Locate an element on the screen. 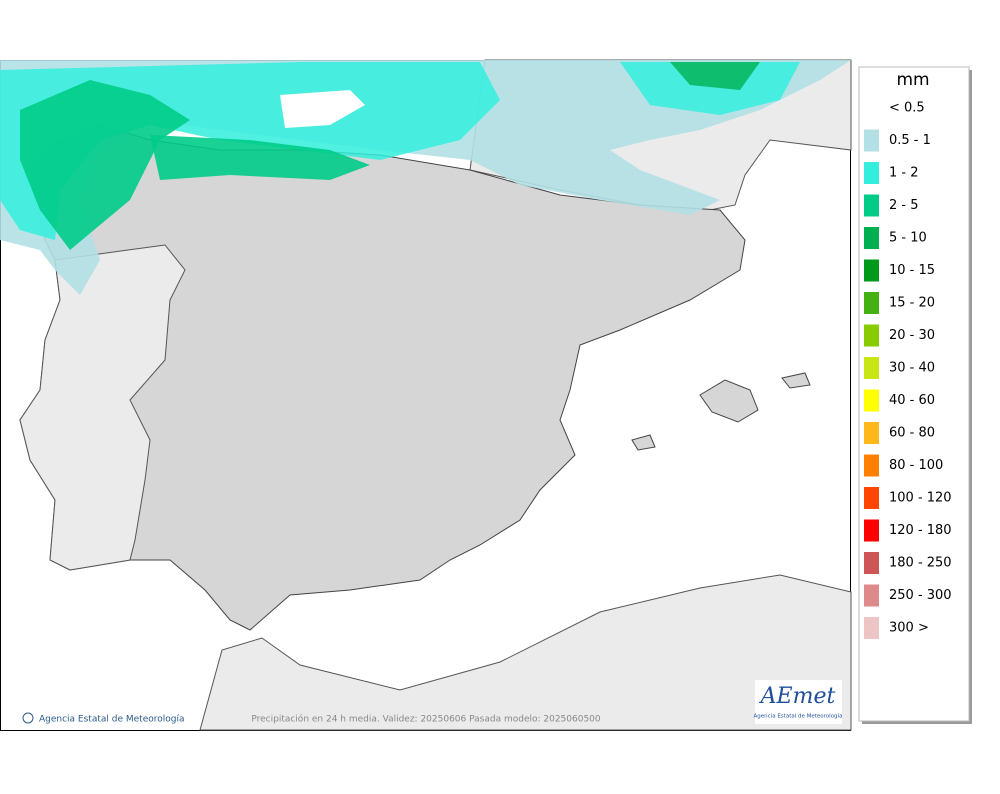 The height and width of the screenshot is (794, 1000). legend-label: 20 - 30 is located at coordinates (912, 335).